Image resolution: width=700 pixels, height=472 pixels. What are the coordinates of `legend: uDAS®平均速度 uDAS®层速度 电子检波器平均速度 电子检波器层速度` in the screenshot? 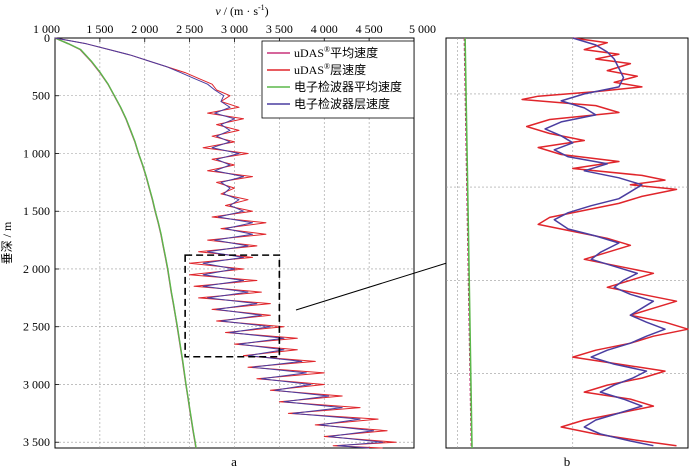 It's located at (338, 79).